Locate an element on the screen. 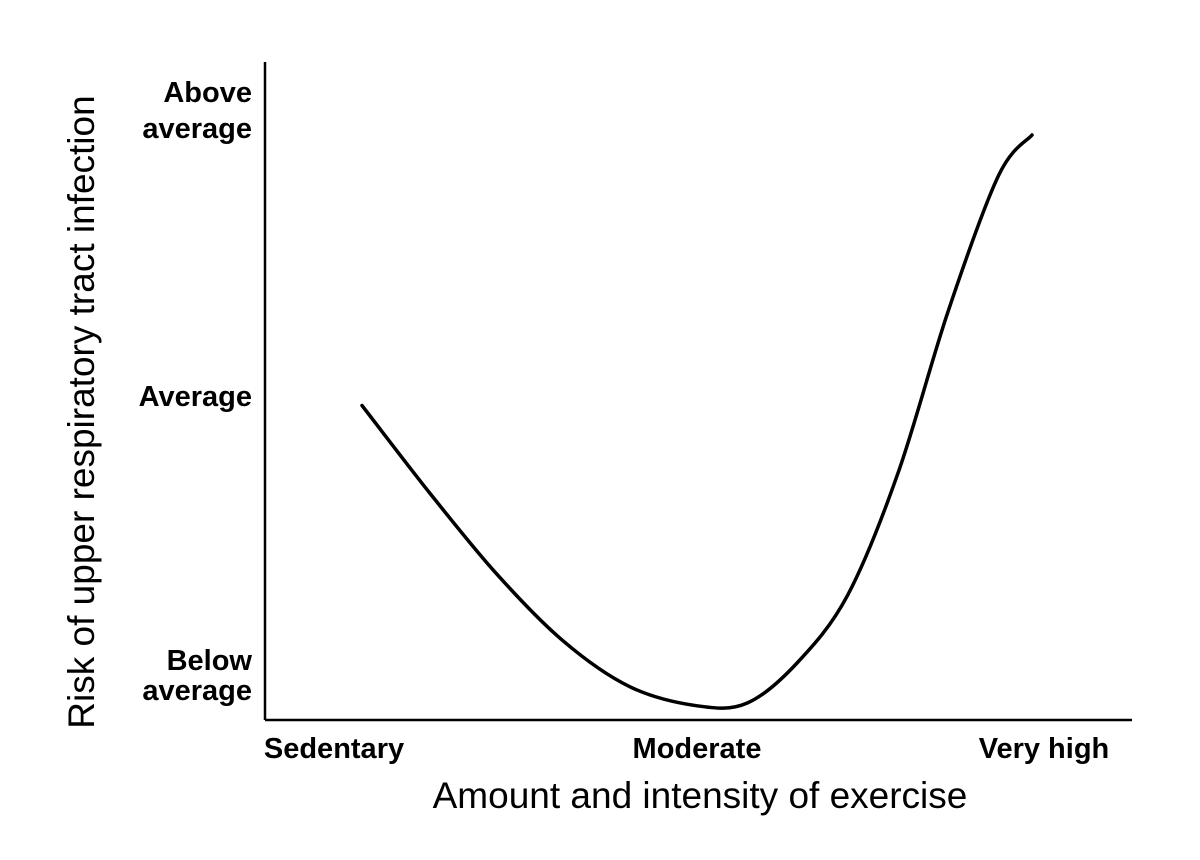  x-tick-labels: Sedentary Moderate Very high is located at coordinates (686, 749).